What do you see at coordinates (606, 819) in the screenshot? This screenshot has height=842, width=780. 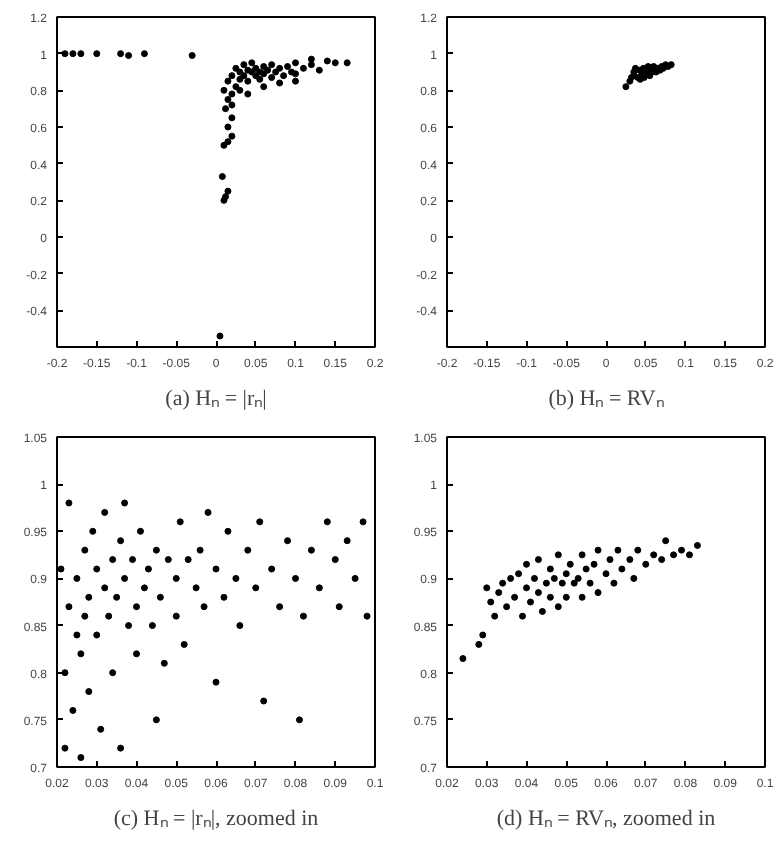 I see `text: (d) Hₙ = RVₙ, zoomed in` at bounding box center [606, 819].